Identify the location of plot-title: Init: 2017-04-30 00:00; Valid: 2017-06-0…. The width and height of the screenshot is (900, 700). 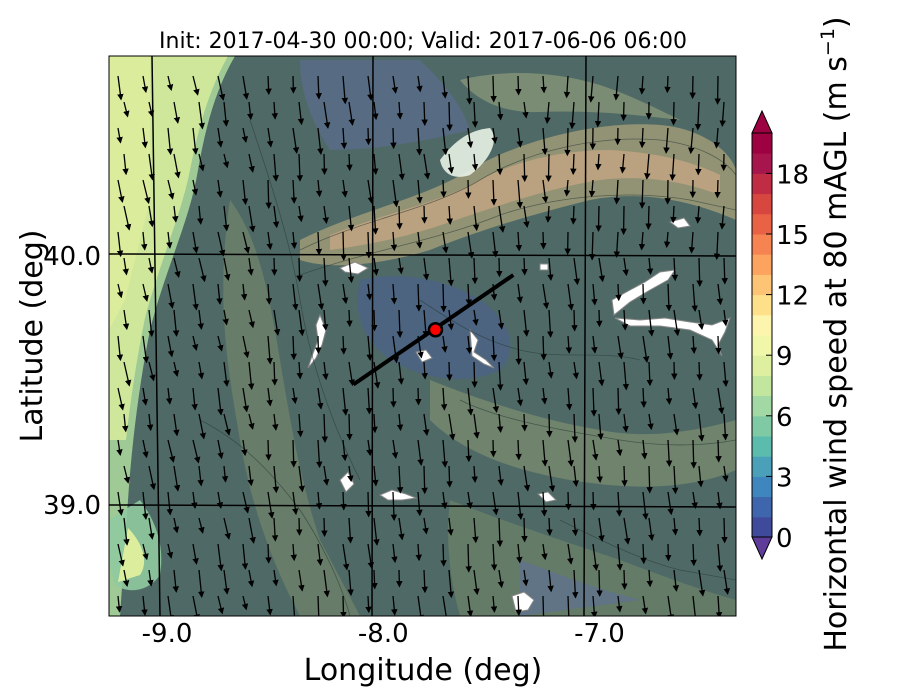
(423, 41).